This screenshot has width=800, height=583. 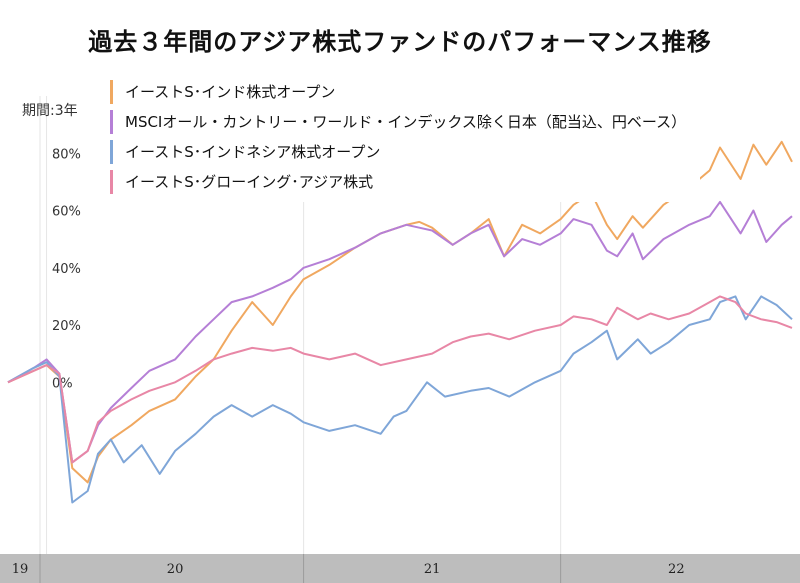 I want to click on y-tick-label: 0%, so click(x=62, y=383).